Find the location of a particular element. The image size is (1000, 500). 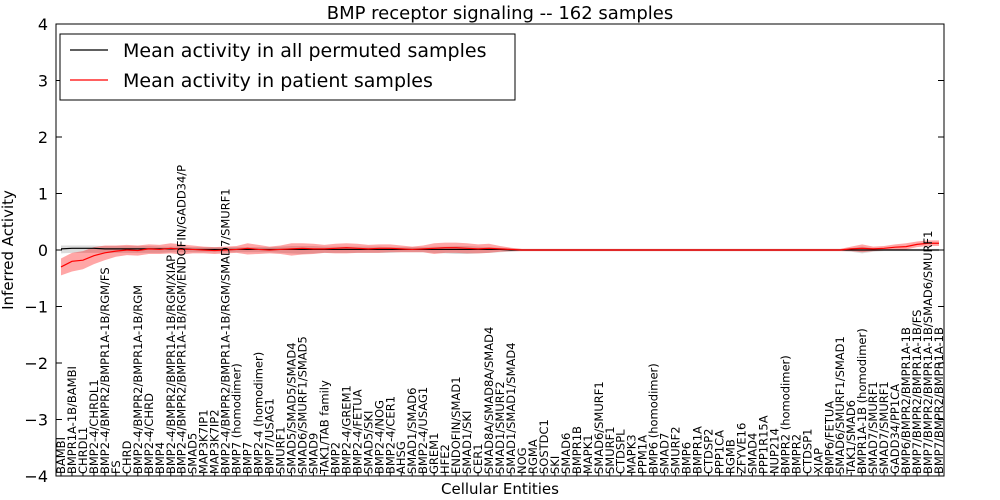

x-tick-label: SKI is located at coordinates (555, 465).